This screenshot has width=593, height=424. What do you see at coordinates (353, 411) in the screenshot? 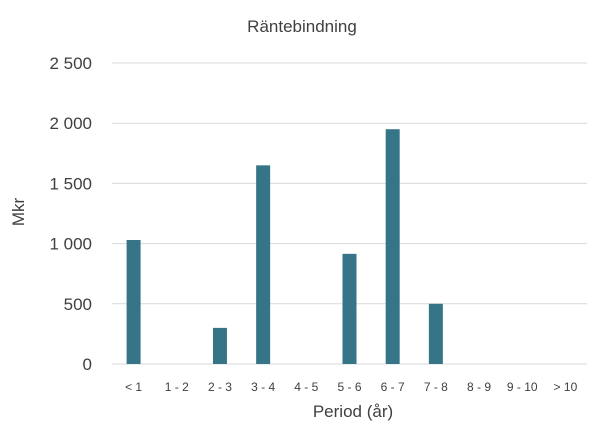
I see `x-axis-label: Period (år)` at bounding box center [353, 411].